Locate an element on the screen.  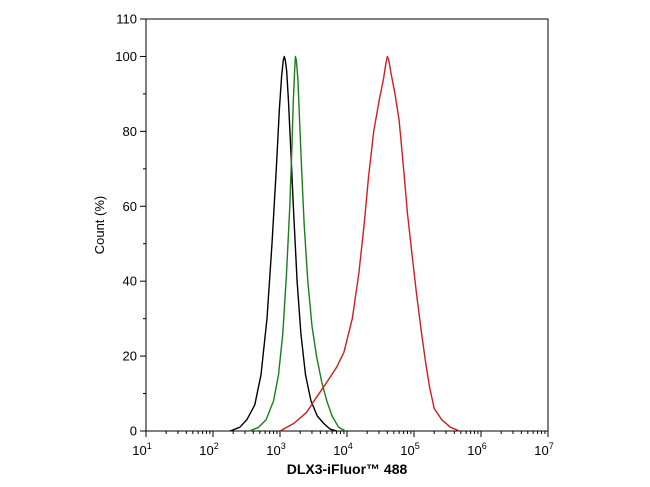
x-tick-label: 10⁶ is located at coordinates (476, 449).